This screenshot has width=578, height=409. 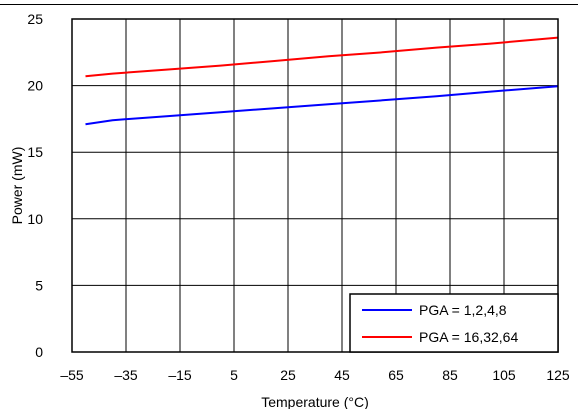 I want to click on legend-label: PGA = 16,32,64, so click(x=468, y=337).